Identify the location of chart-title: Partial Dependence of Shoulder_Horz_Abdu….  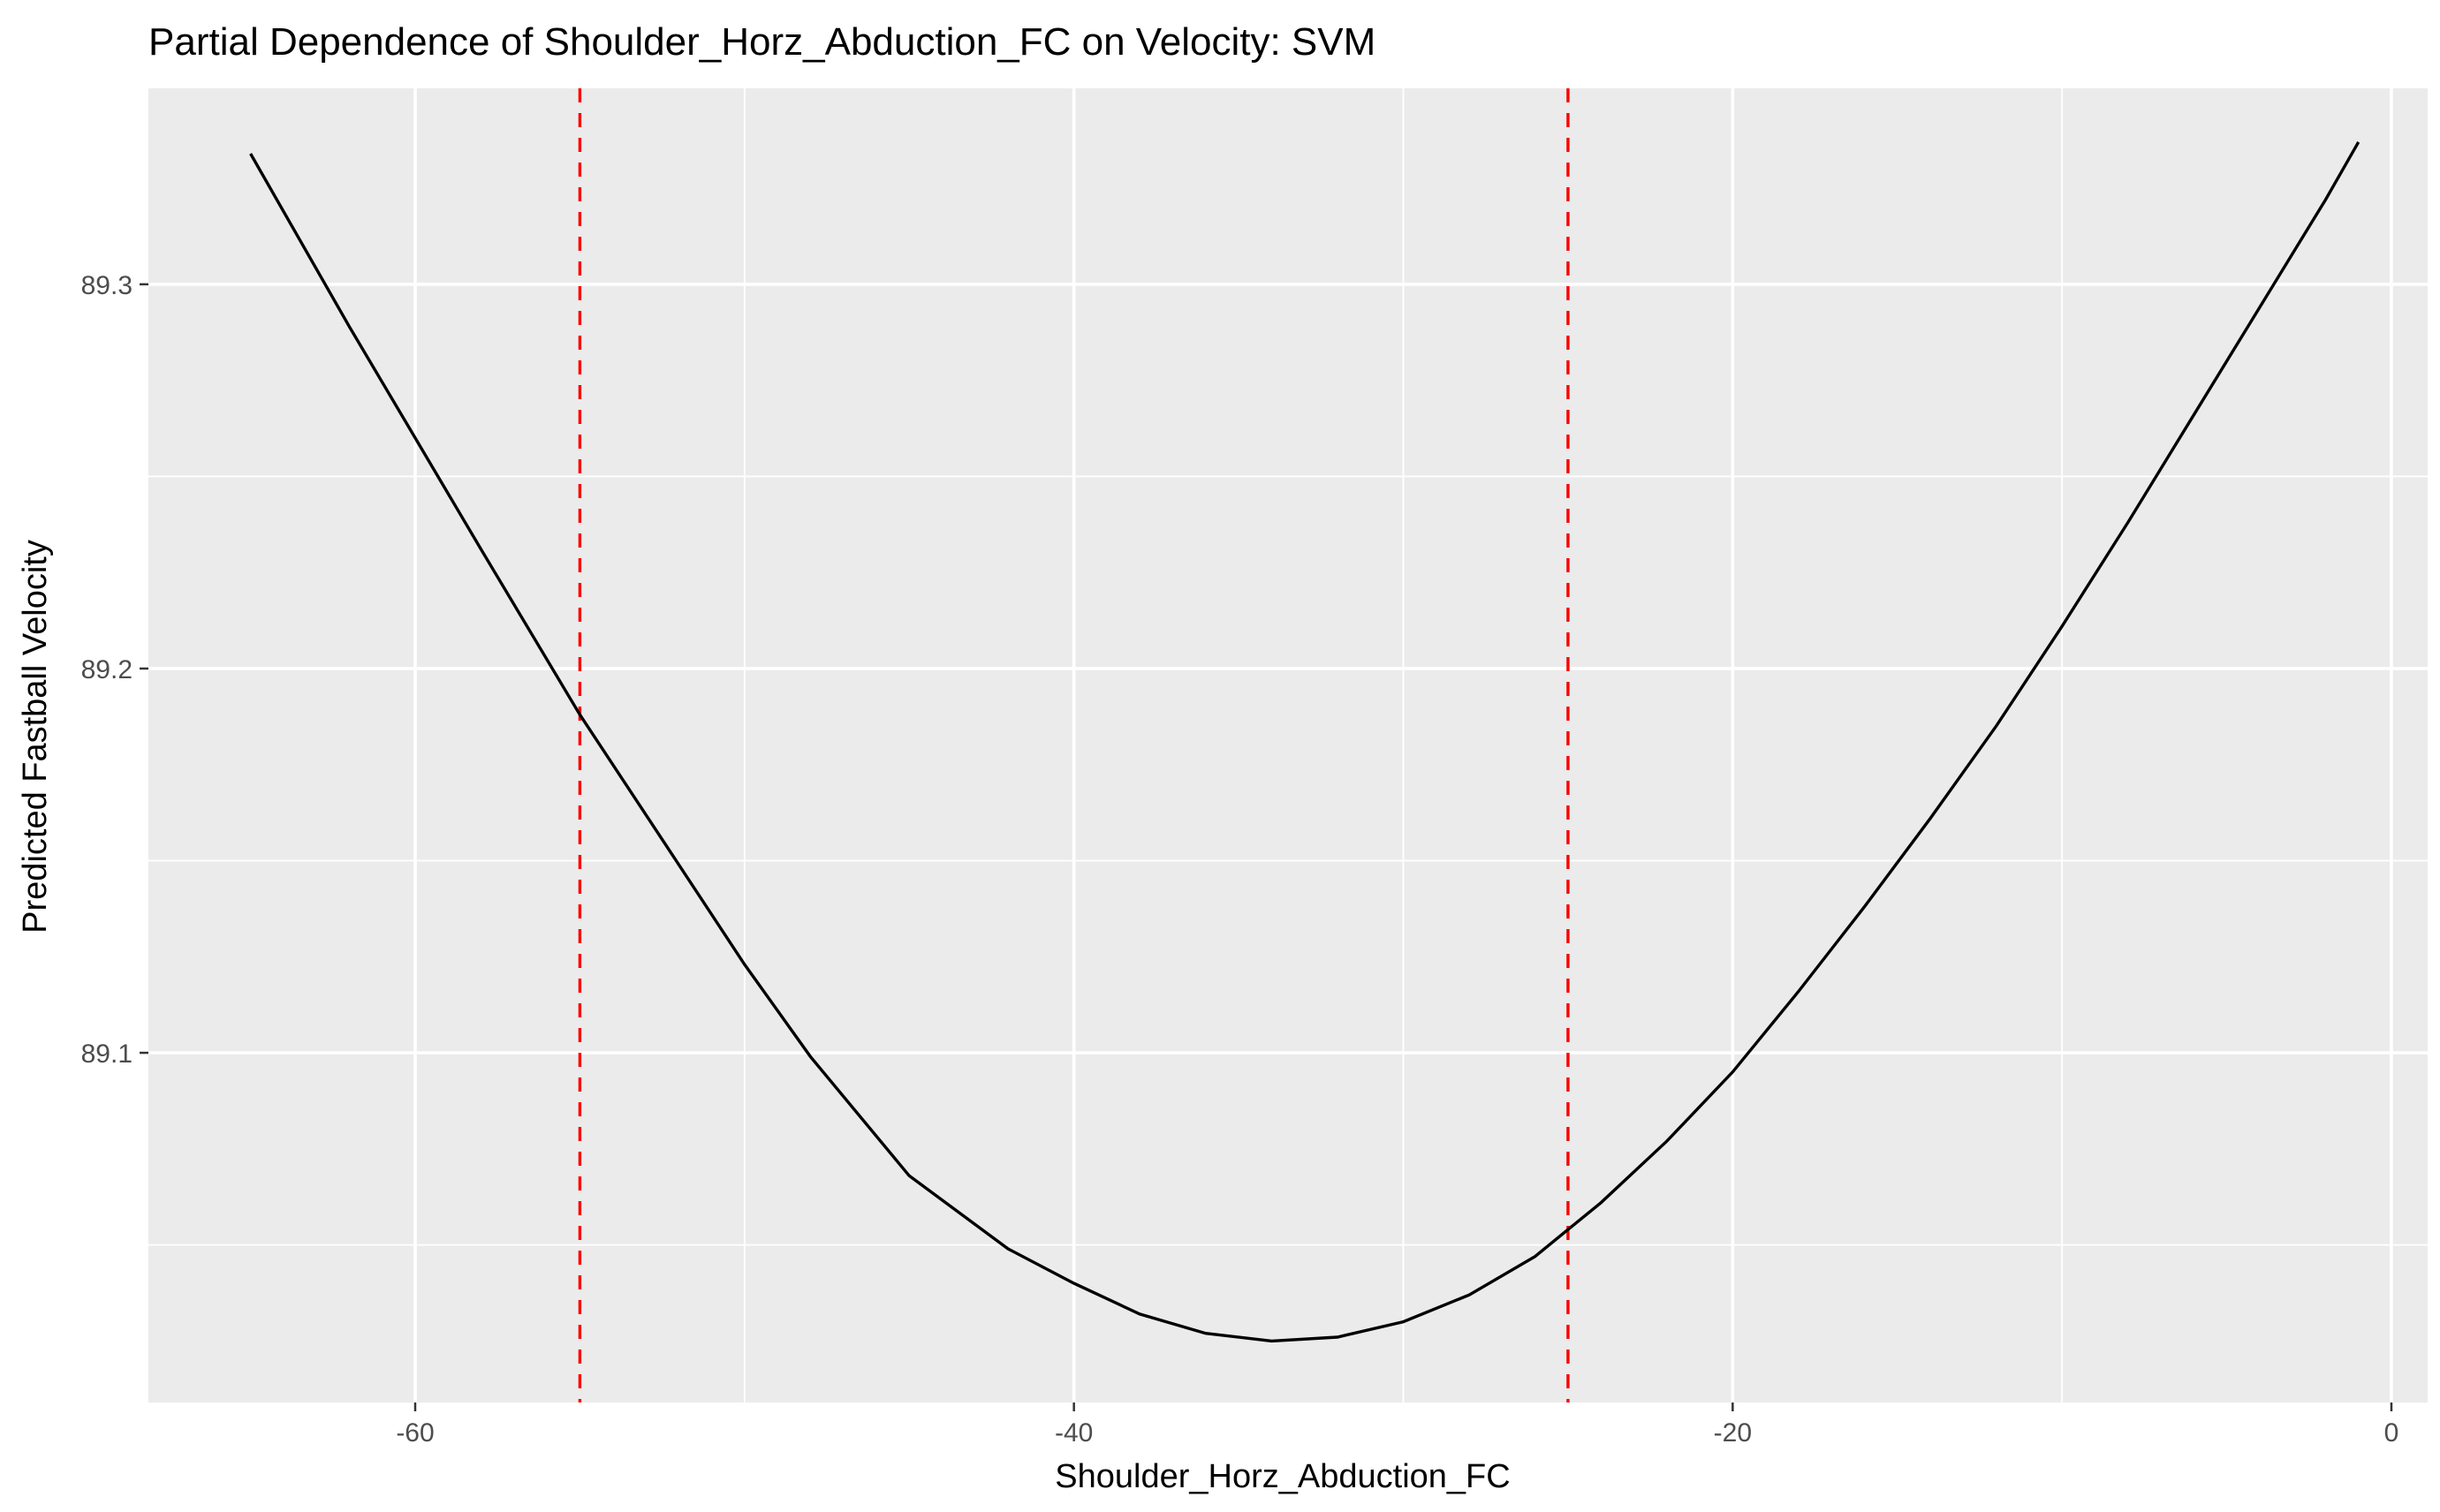
(761, 42).